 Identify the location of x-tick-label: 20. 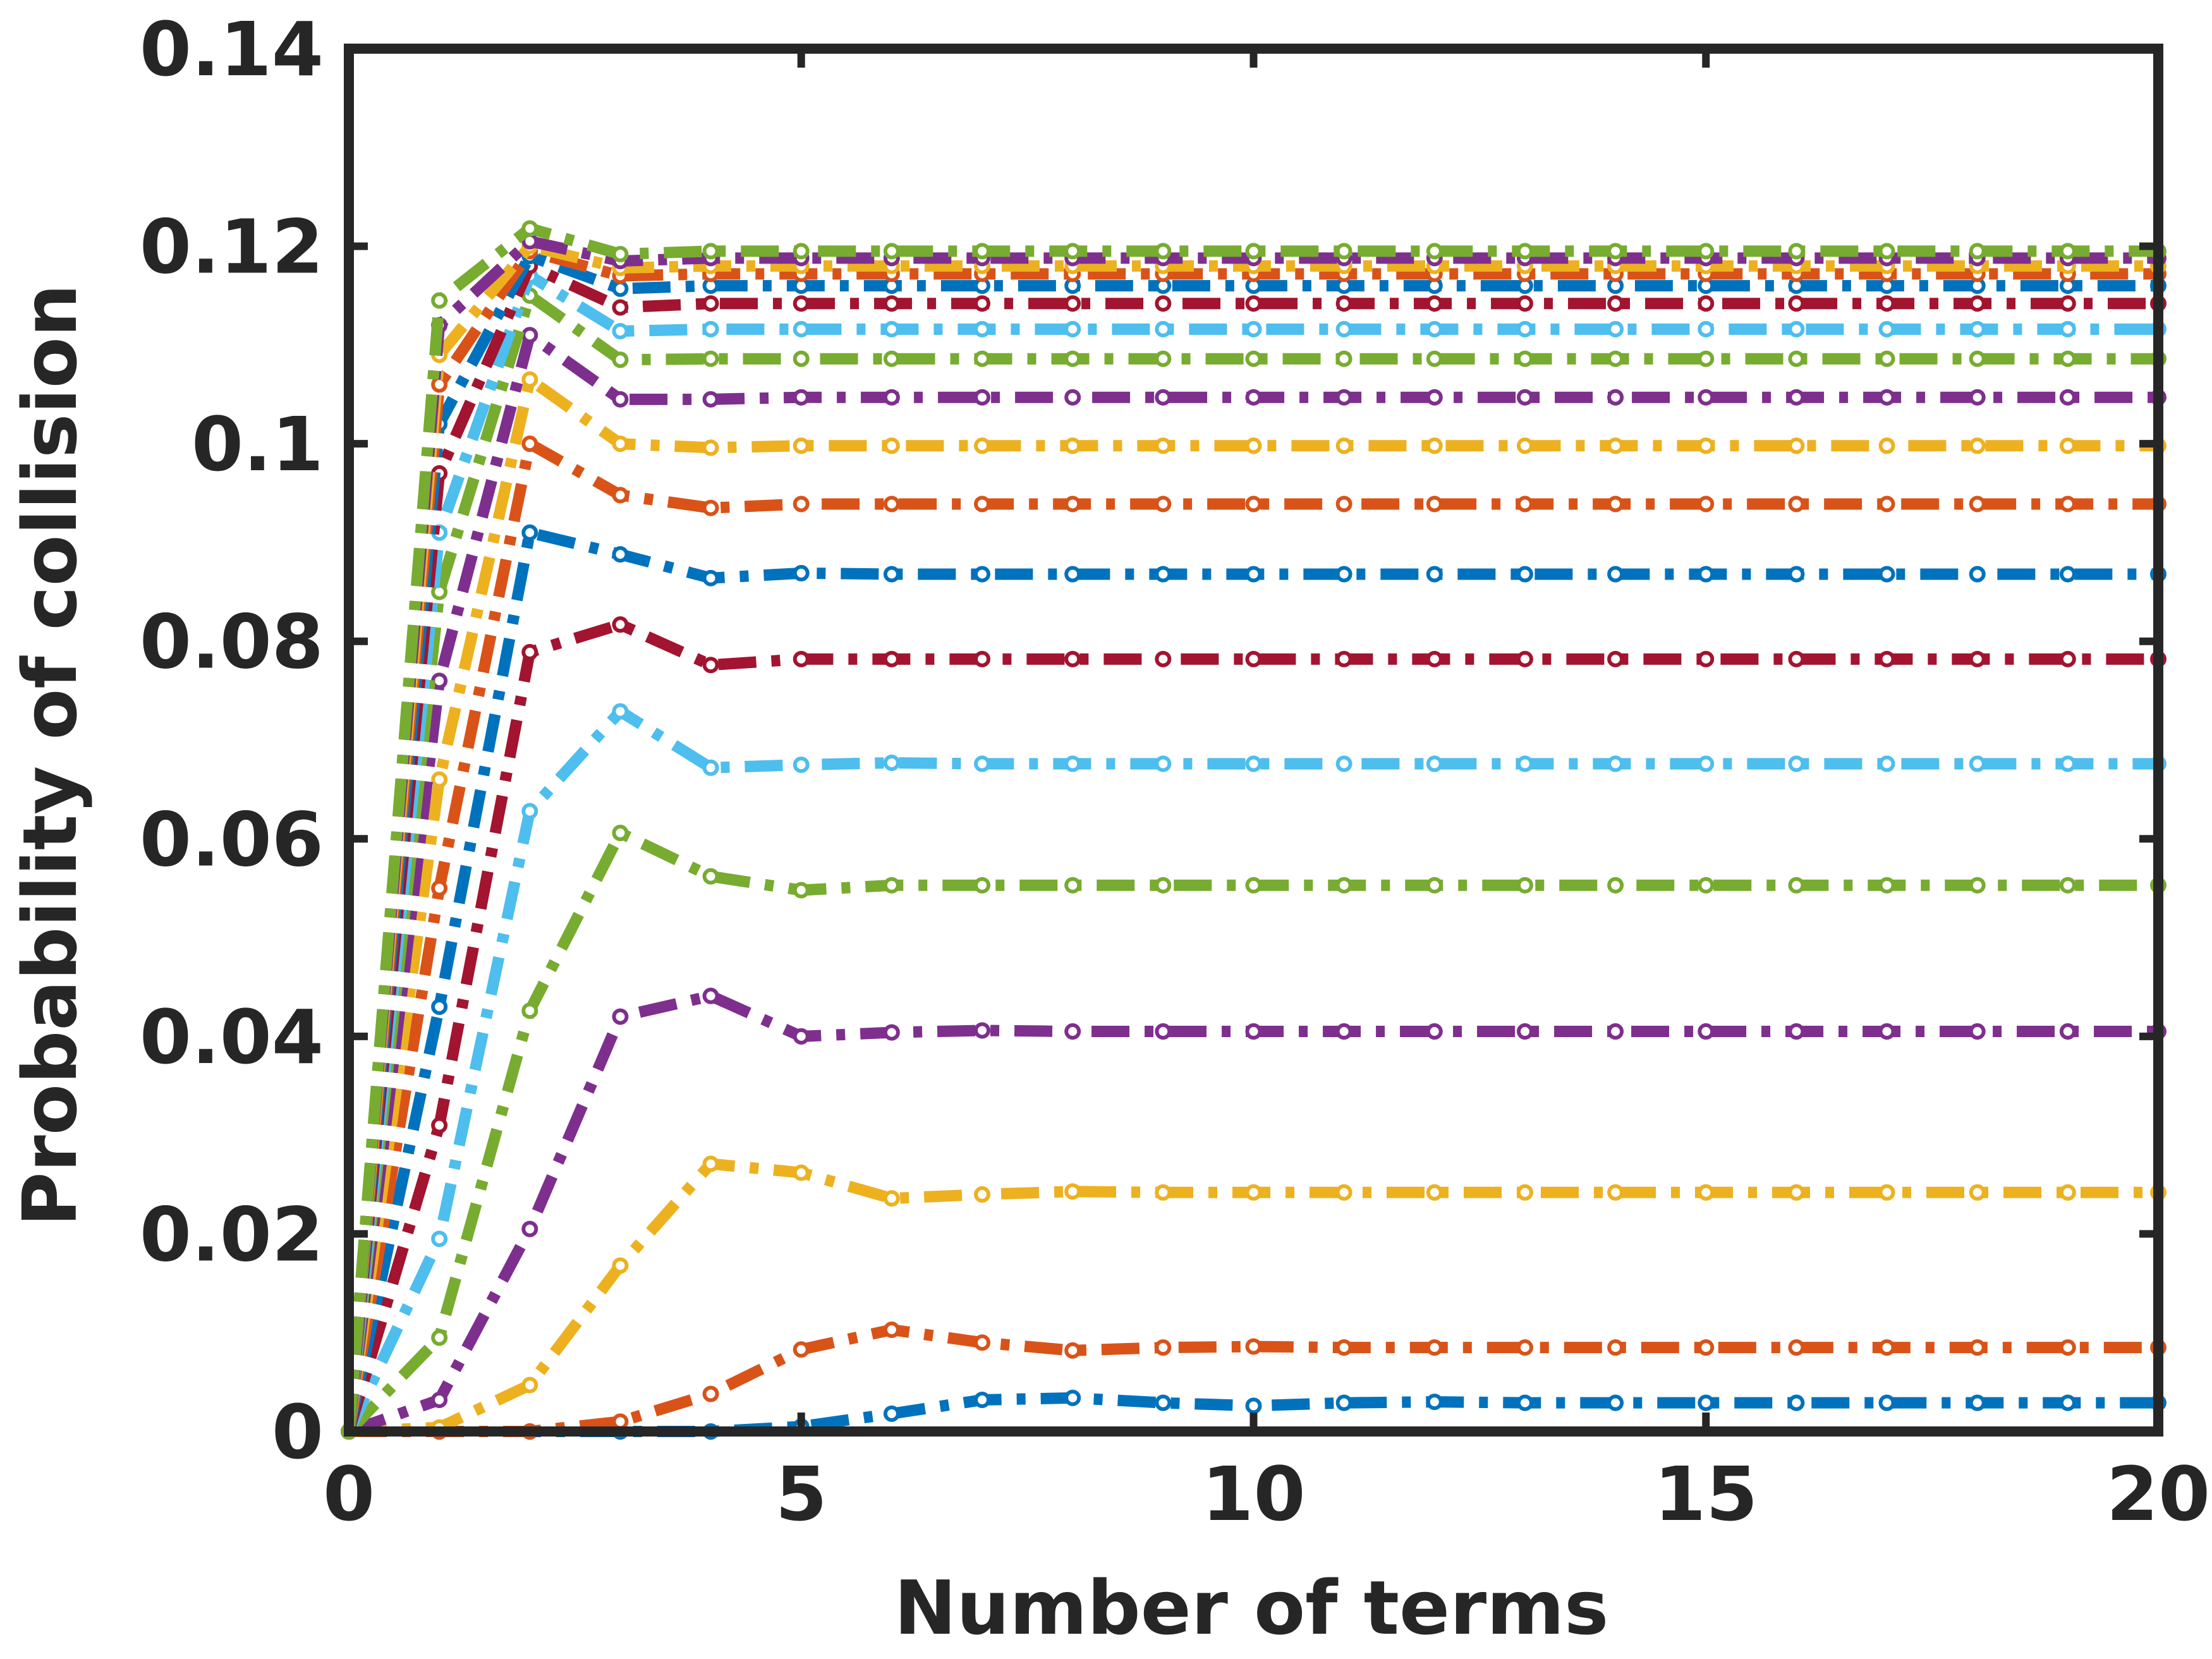
(2158, 1494).